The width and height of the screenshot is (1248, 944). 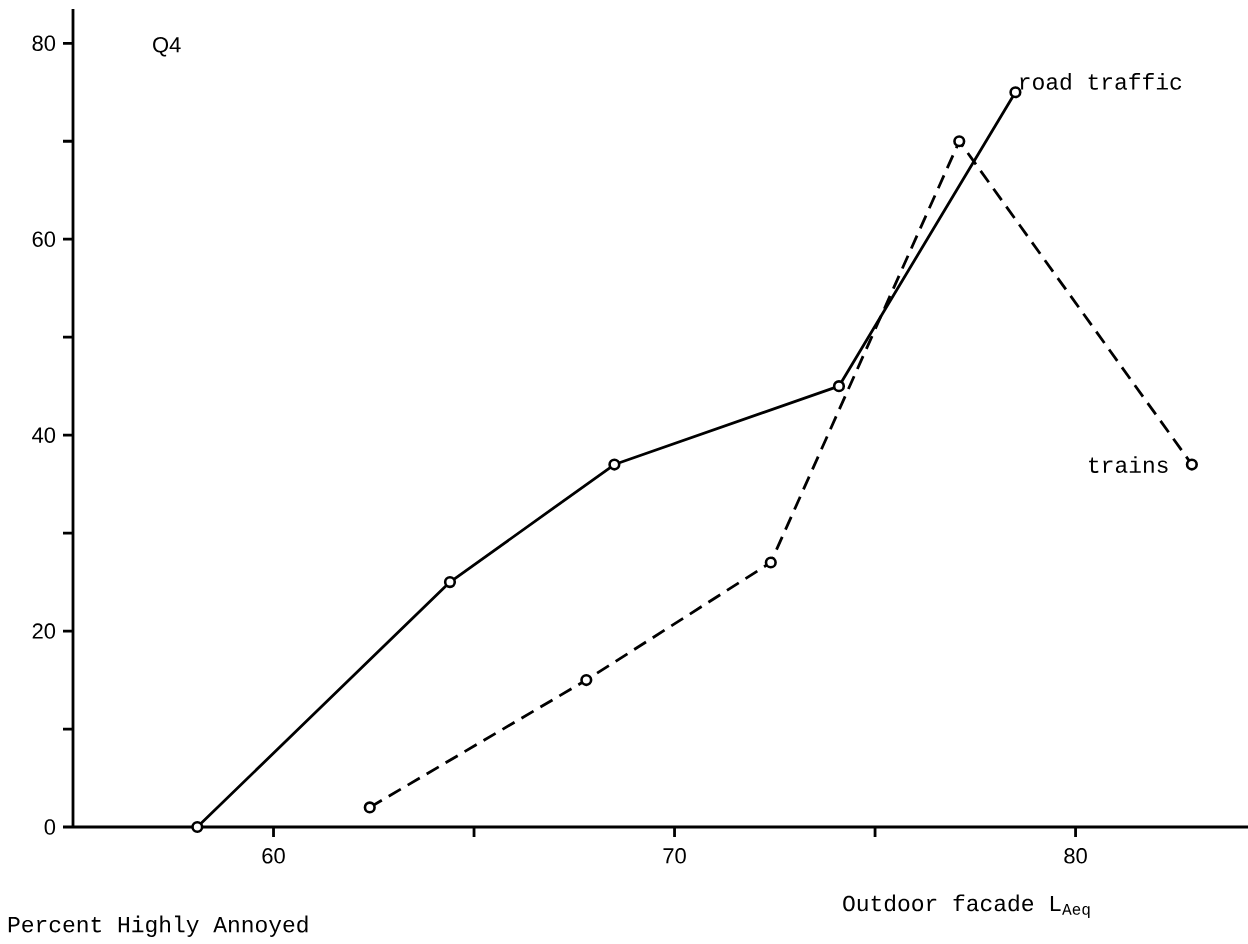 I want to click on y-tick-label: 20, so click(x=44, y=631).